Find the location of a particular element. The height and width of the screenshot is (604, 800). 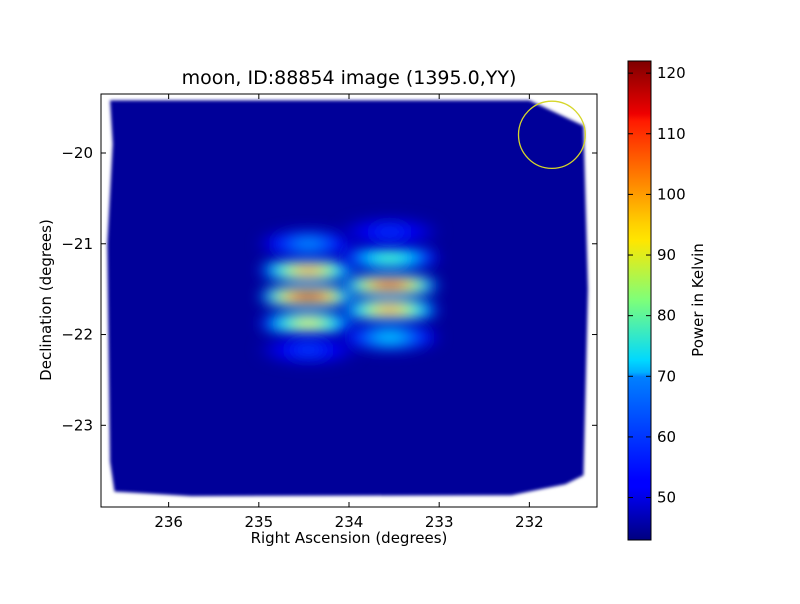

x-tick-label: 233 is located at coordinates (439, 522).